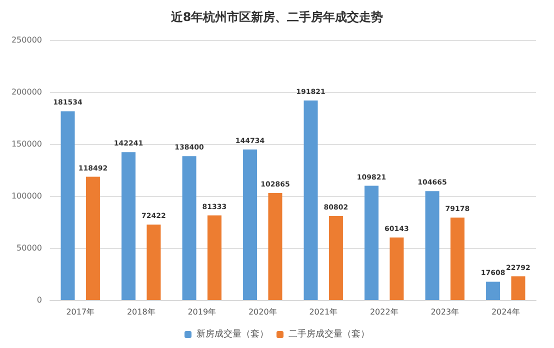  What do you see at coordinates (202, 312) in the screenshot?
I see `x-tick-label: 2019年` at bounding box center [202, 312].